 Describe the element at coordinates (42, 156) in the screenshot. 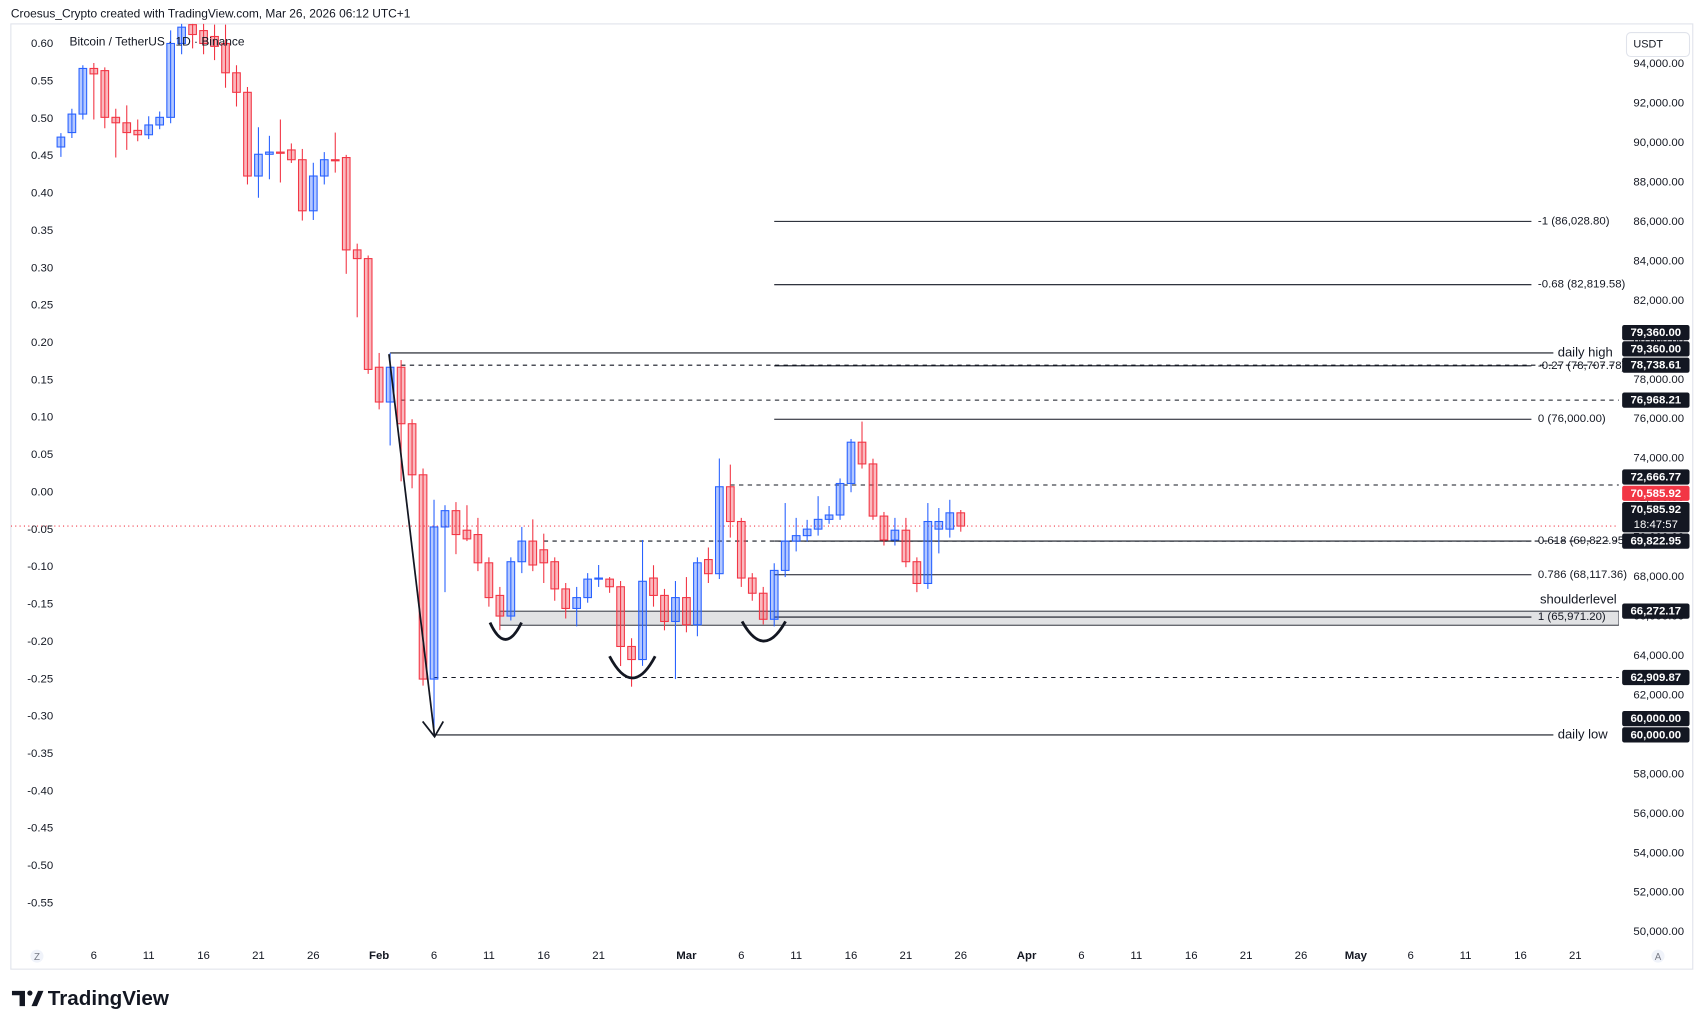

I see `y2-tick-label: 0.45` at that location.